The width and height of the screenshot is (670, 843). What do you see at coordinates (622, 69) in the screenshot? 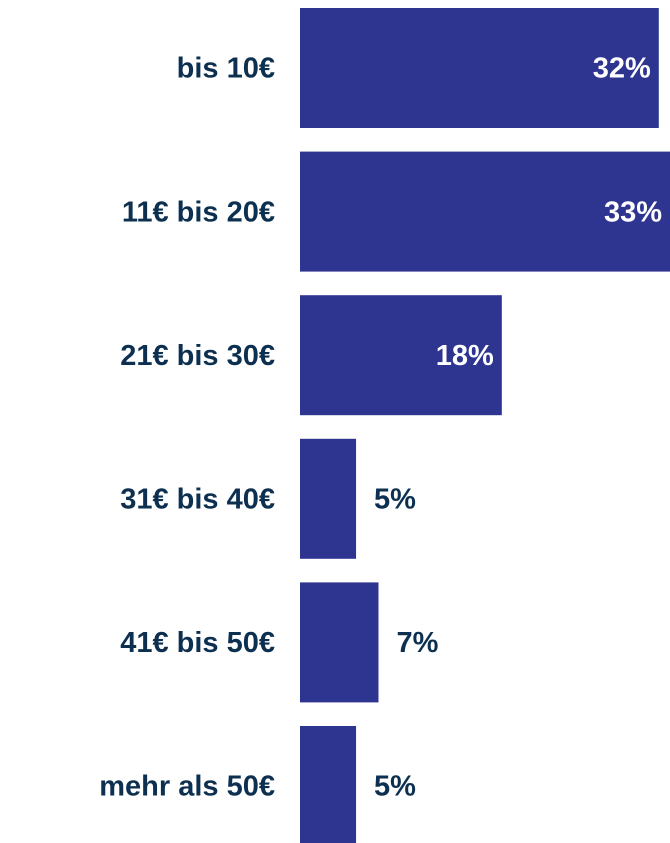
I see `value-label: 32%` at bounding box center [622, 69].